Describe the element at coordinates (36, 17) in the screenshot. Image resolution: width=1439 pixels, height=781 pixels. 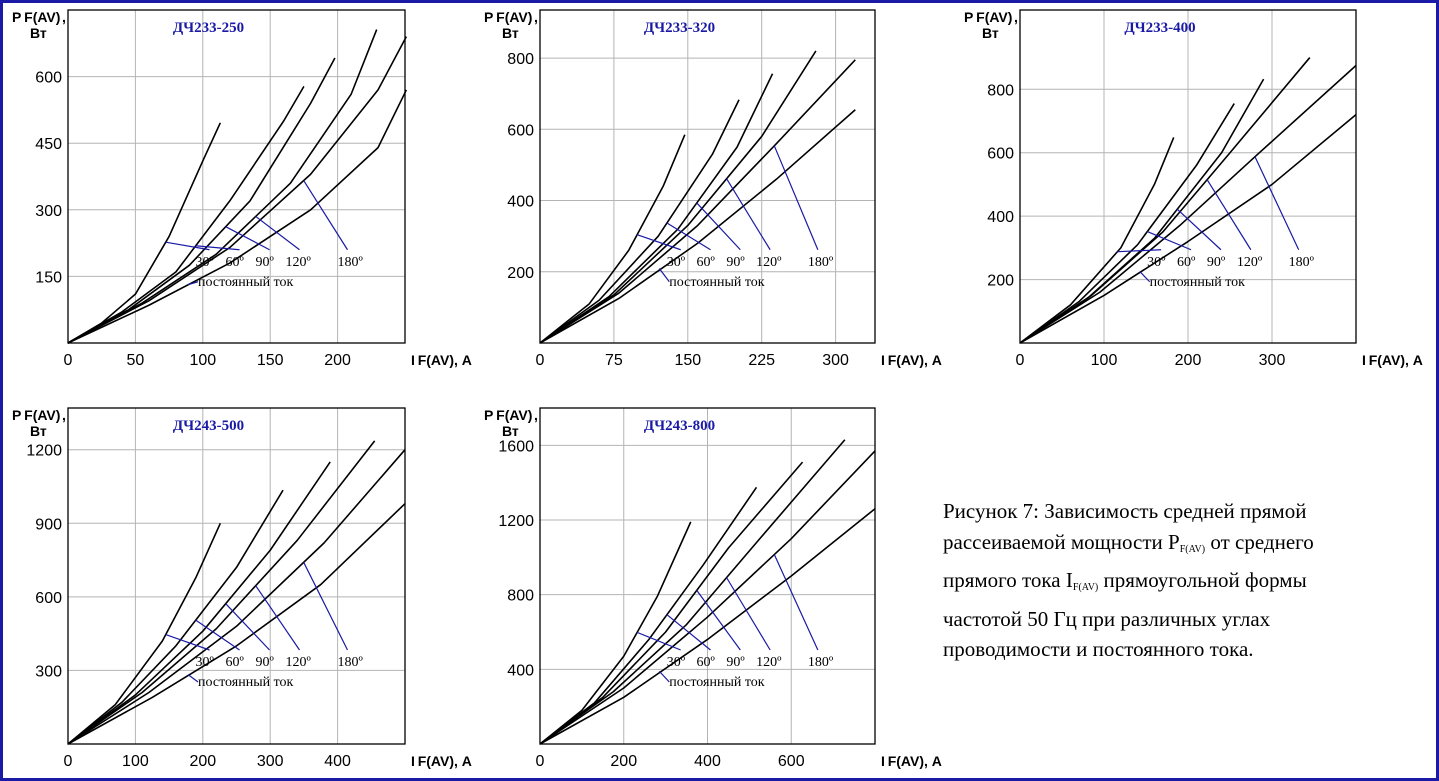
I see `y-axis-label: P F(AV)` at that location.